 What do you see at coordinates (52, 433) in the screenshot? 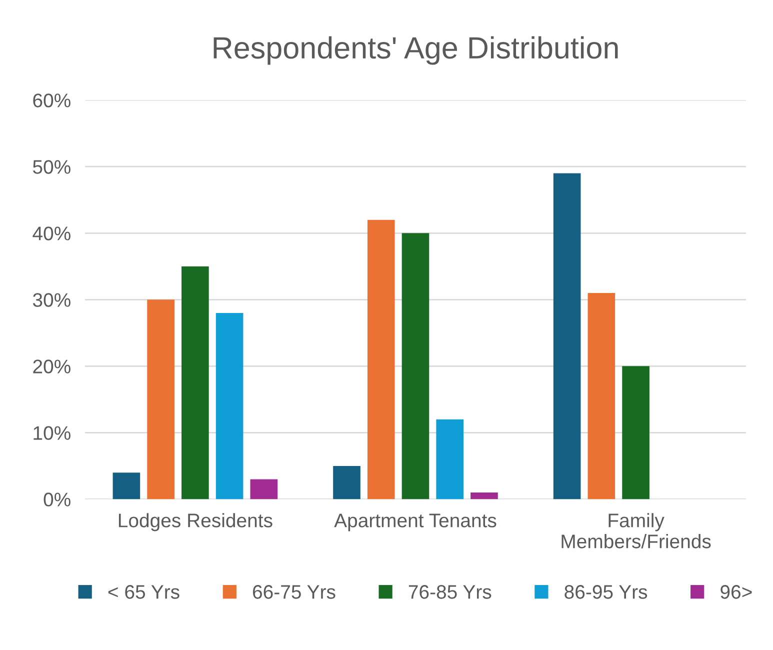
I see `y-tick-label: 10%` at bounding box center [52, 433].